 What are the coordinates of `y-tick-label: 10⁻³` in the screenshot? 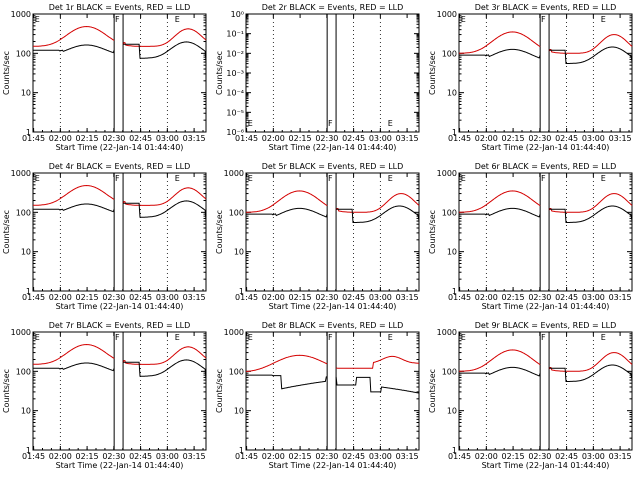 It's located at (235, 73).